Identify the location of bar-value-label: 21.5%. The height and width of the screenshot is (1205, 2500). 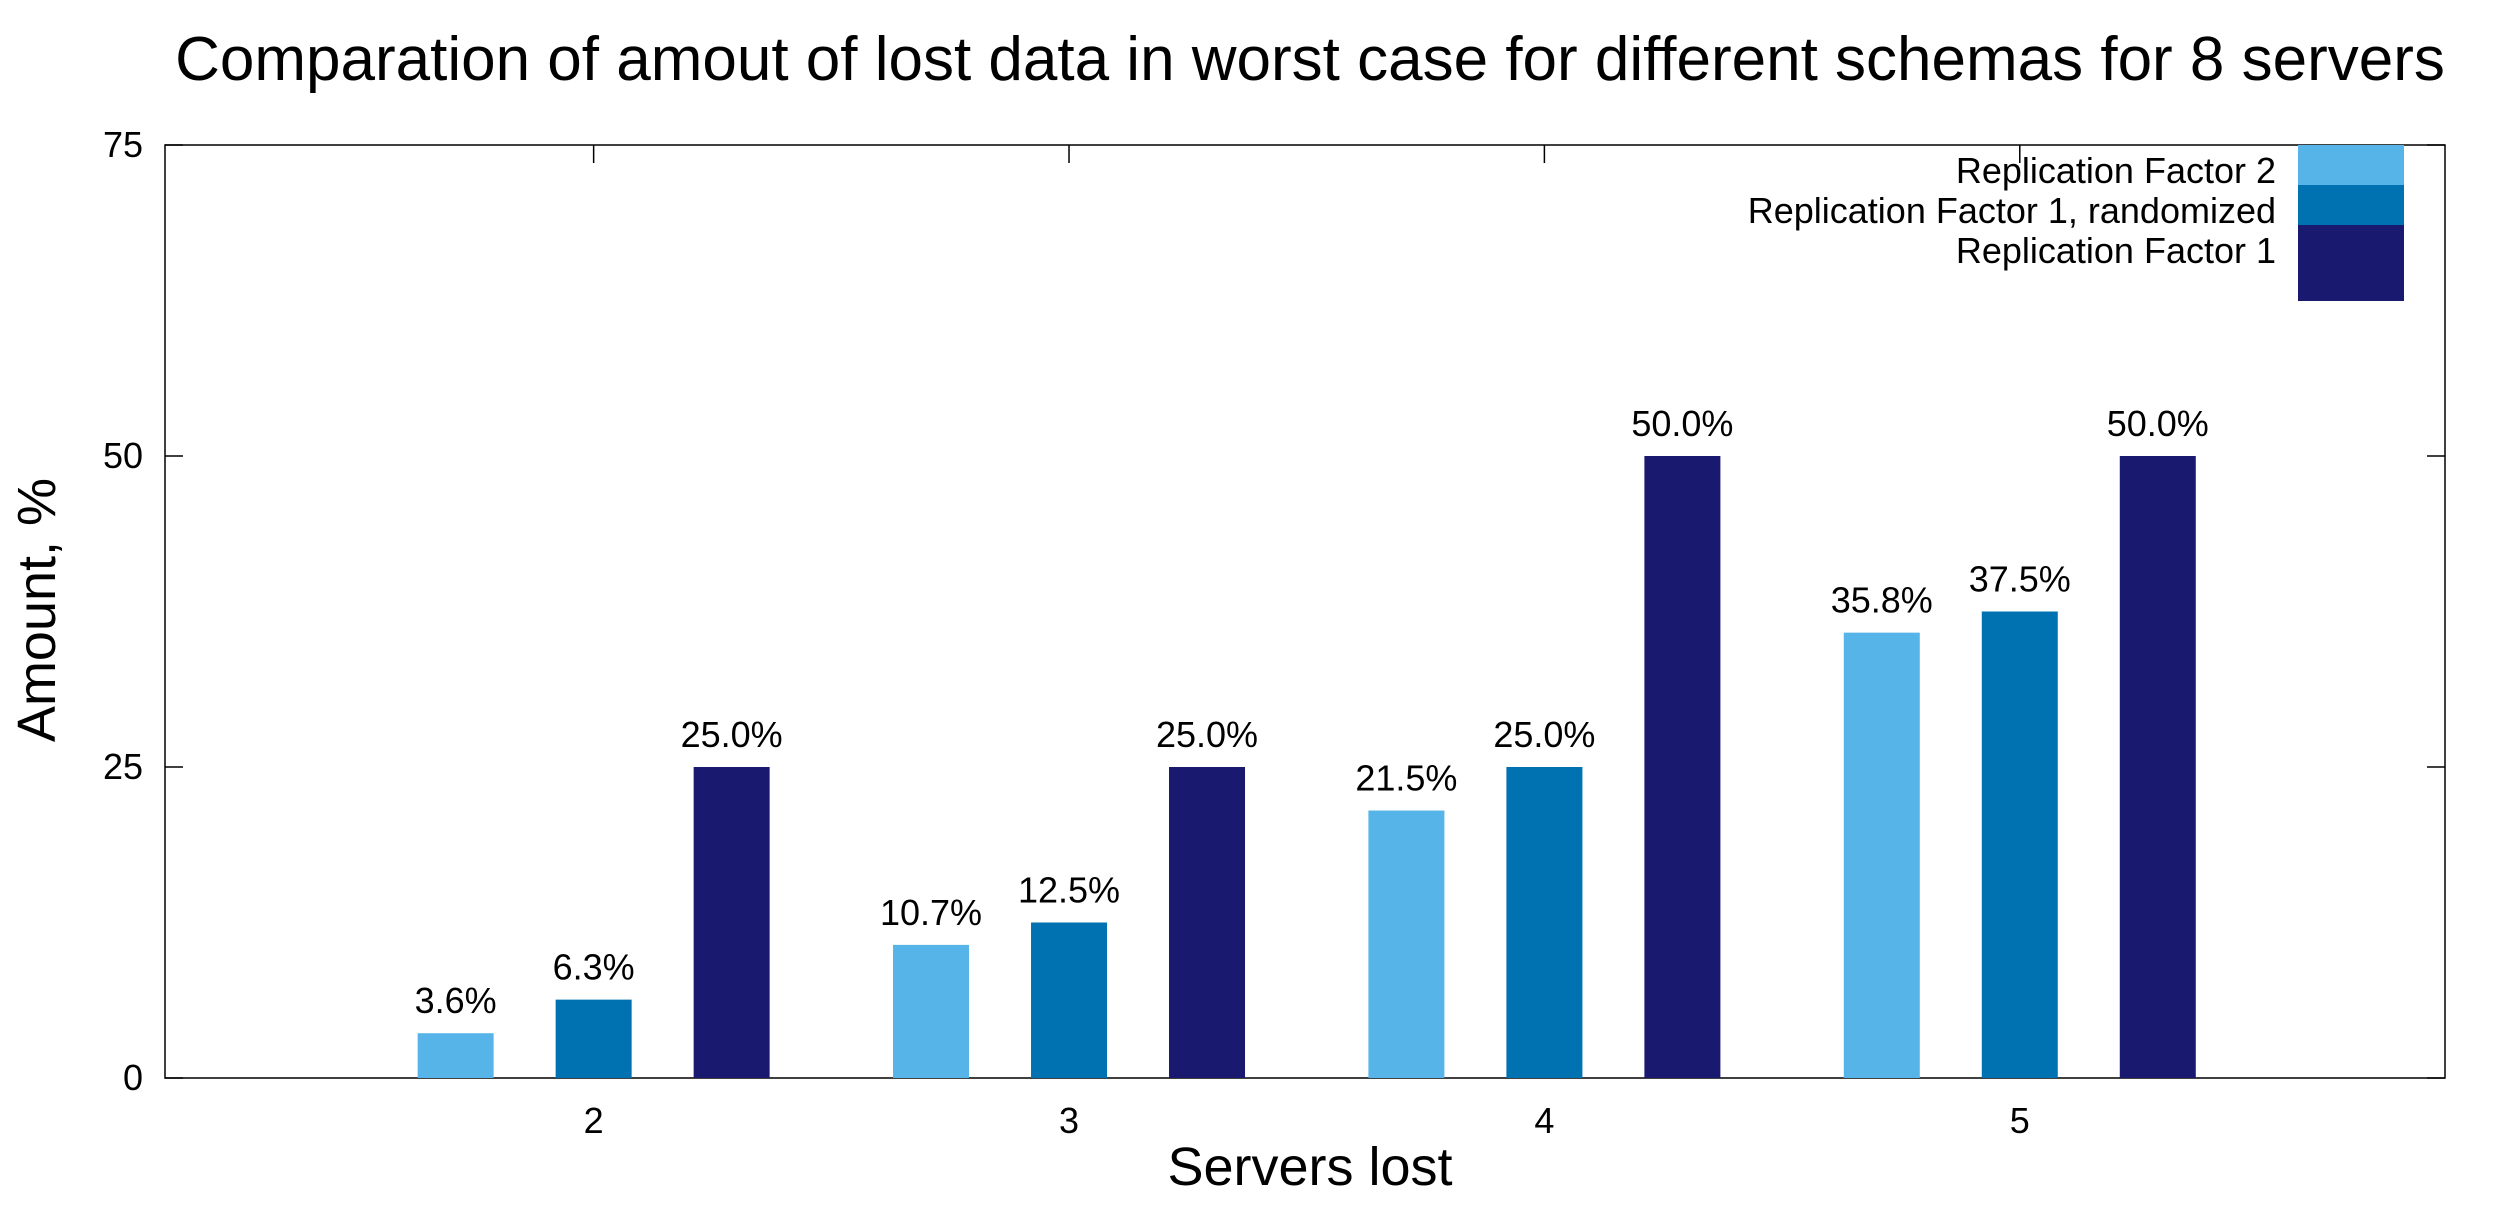
(1406, 778).